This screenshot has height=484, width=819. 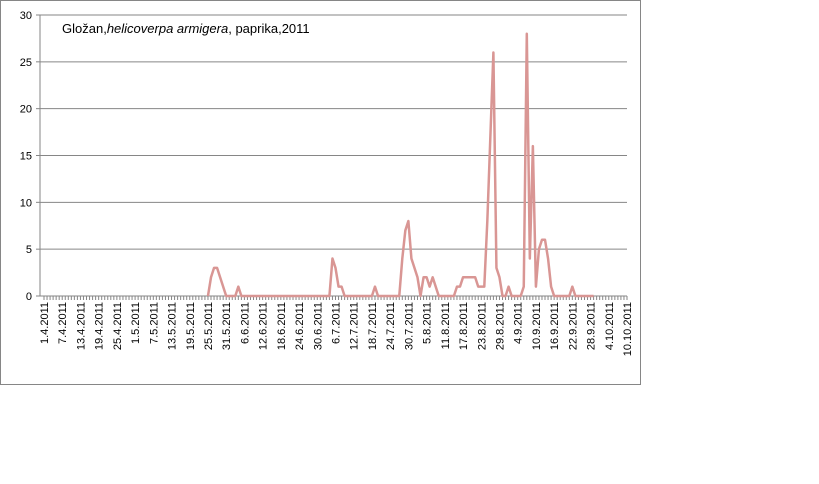 I want to click on x-tick-label: 7.4.2011, so click(x=63, y=323).